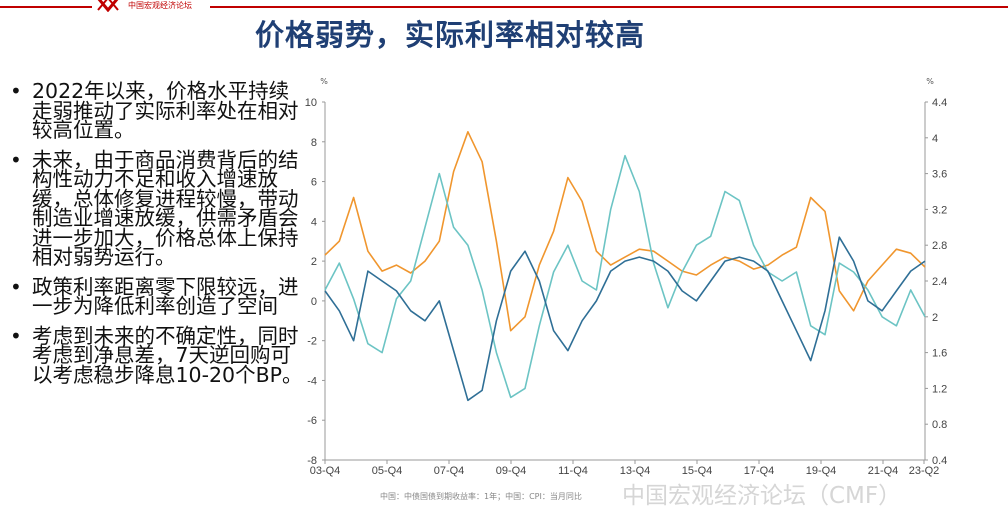 The width and height of the screenshot is (1008, 510). I want to click on forum-logo-icon, so click(108, 6).